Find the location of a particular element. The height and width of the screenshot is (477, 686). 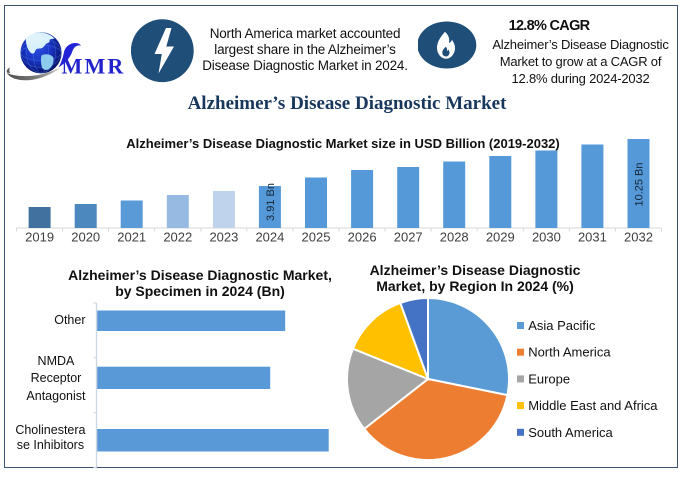

svg-text: South America is located at coordinates (570, 432).